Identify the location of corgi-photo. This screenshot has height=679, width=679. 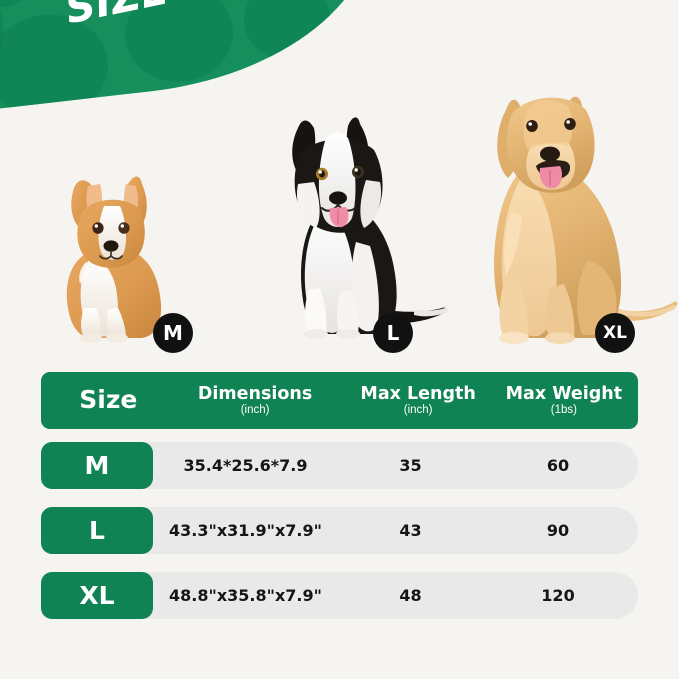
(114, 259).